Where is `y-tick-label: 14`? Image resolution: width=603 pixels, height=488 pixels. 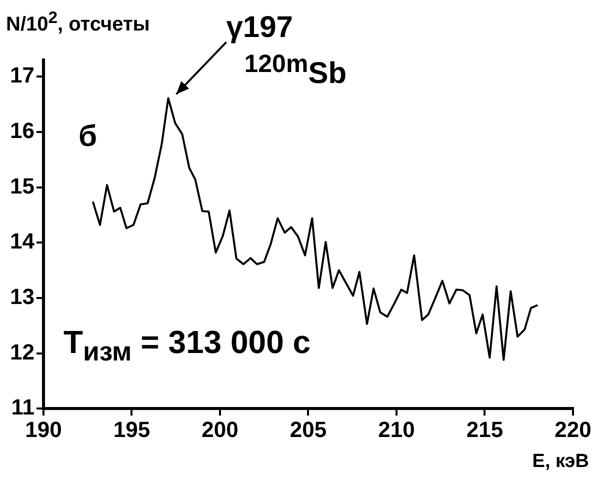
y-tick-label: 14 is located at coordinates (23, 241).